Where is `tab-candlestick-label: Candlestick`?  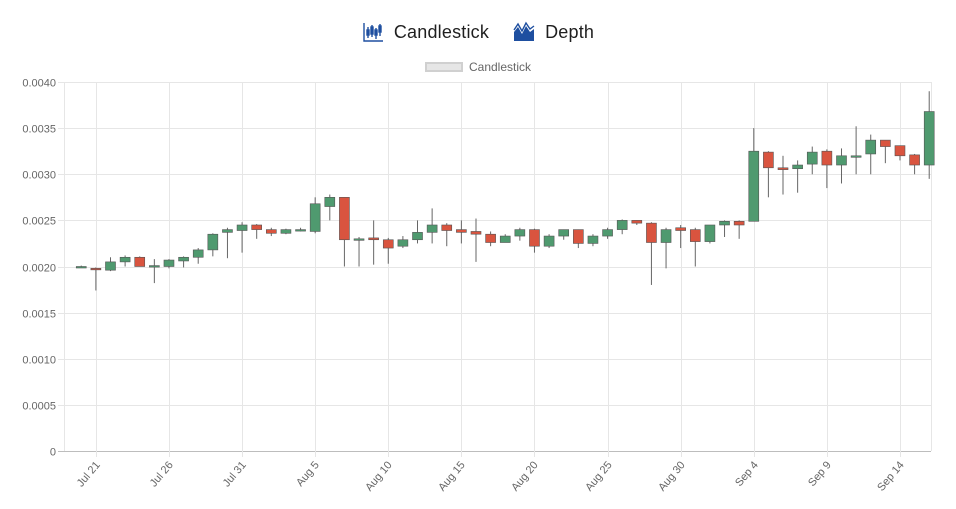
tab-candlestick-label: Candlestick is located at coordinates (441, 31).